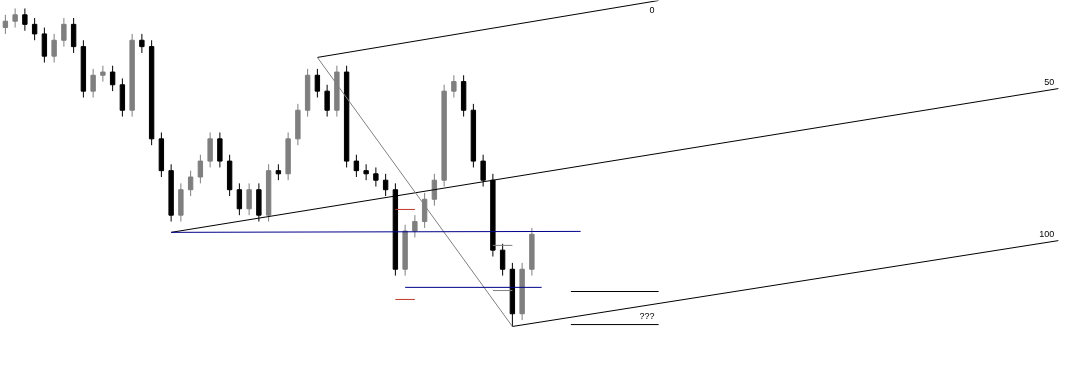 The height and width of the screenshot is (388, 1092). What do you see at coordinates (1049, 81) in the screenshot?
I see `series-label: 50` at bounding box center [1049, 81].